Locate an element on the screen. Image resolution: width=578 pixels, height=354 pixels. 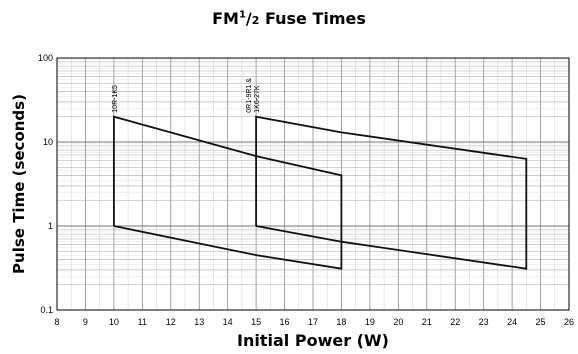
title-slash: / is located at coordinates (248, 18).